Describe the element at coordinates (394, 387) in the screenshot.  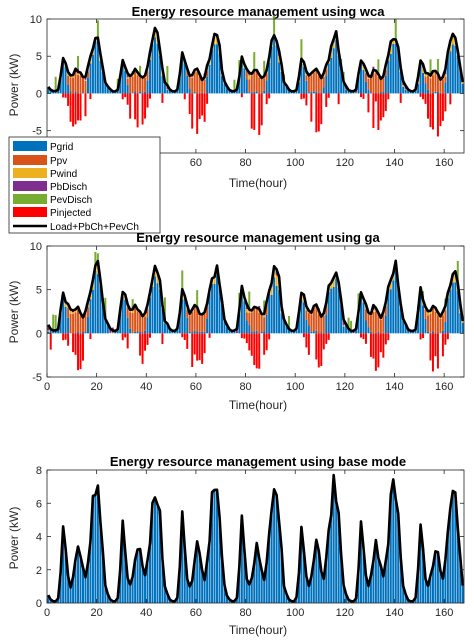
I see `x-tick-label: 140` at that location.